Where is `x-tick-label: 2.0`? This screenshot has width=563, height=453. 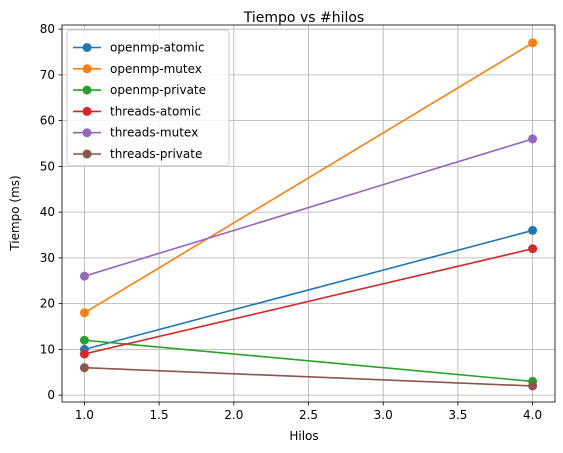 x-tick-label: 2.0 is located at coordinates (233, 415).